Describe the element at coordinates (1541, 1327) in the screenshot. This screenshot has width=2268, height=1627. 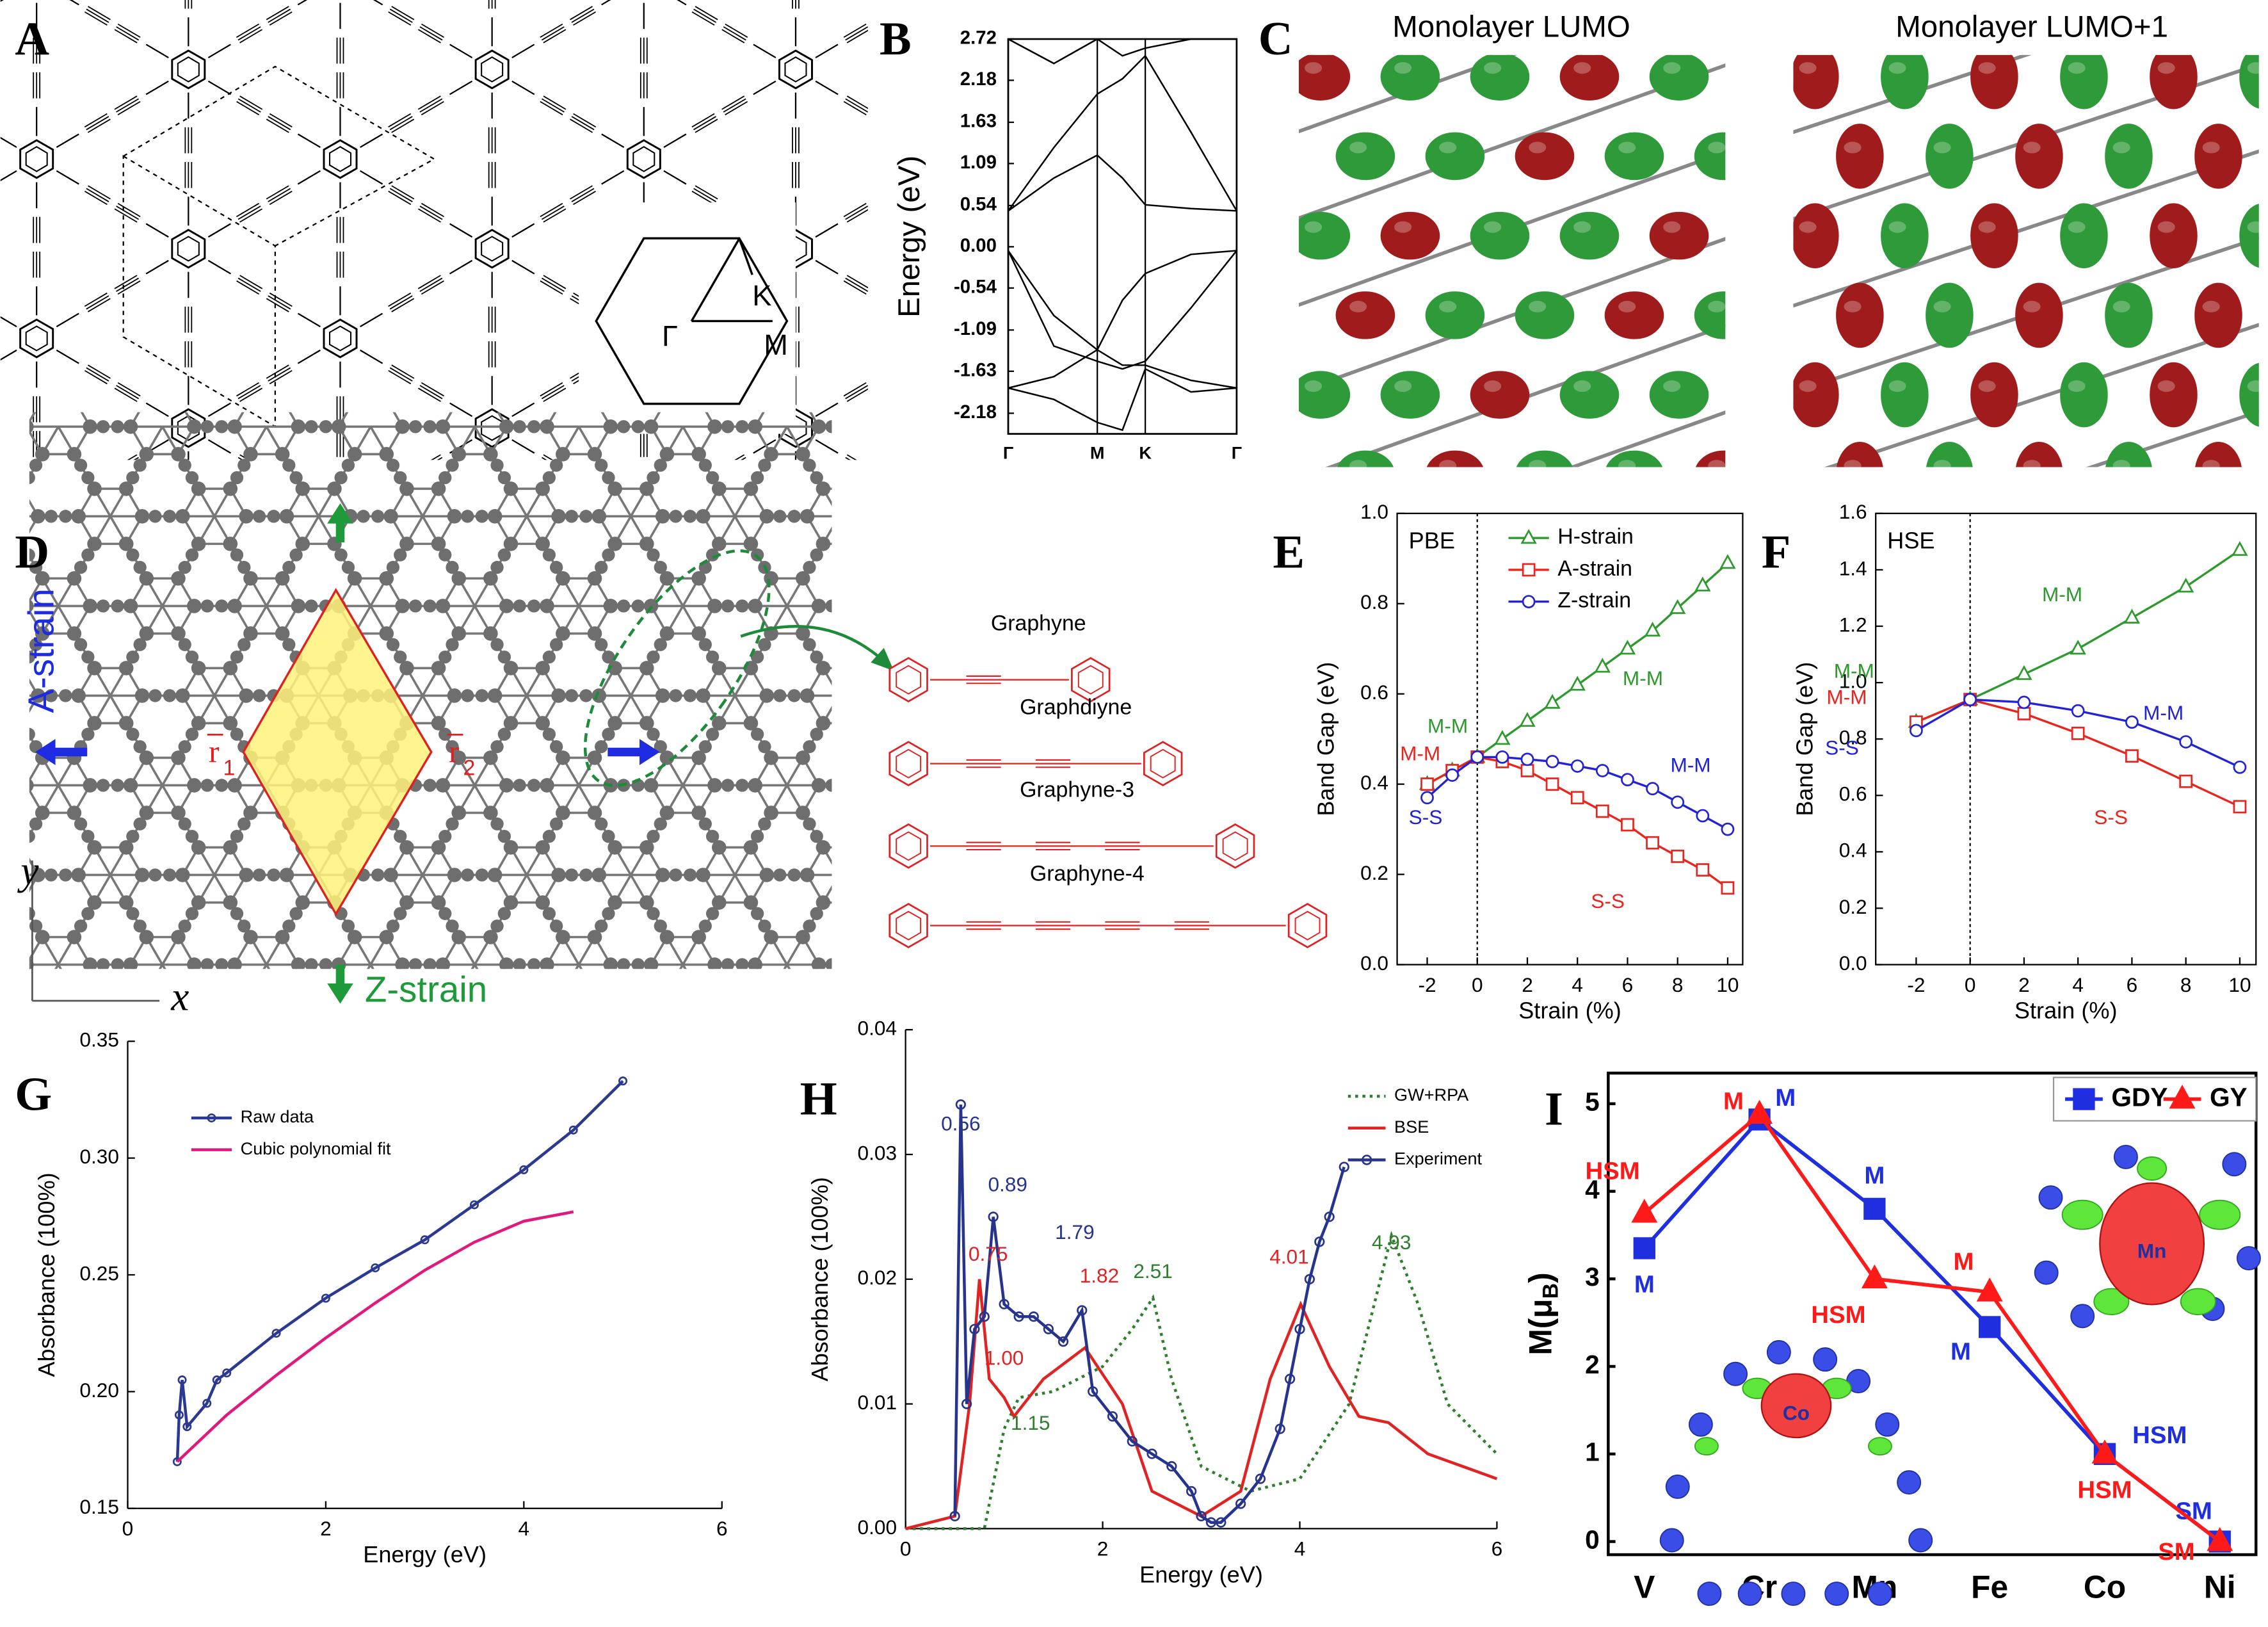
I see `y-axis-label-part: M(μ` at that location.